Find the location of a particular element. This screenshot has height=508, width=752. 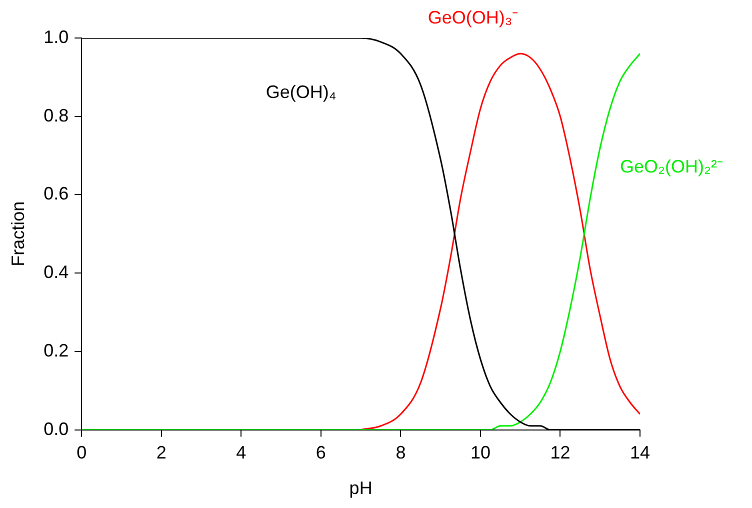

x-tick-label: 4 is located at coordinates (241, 452).